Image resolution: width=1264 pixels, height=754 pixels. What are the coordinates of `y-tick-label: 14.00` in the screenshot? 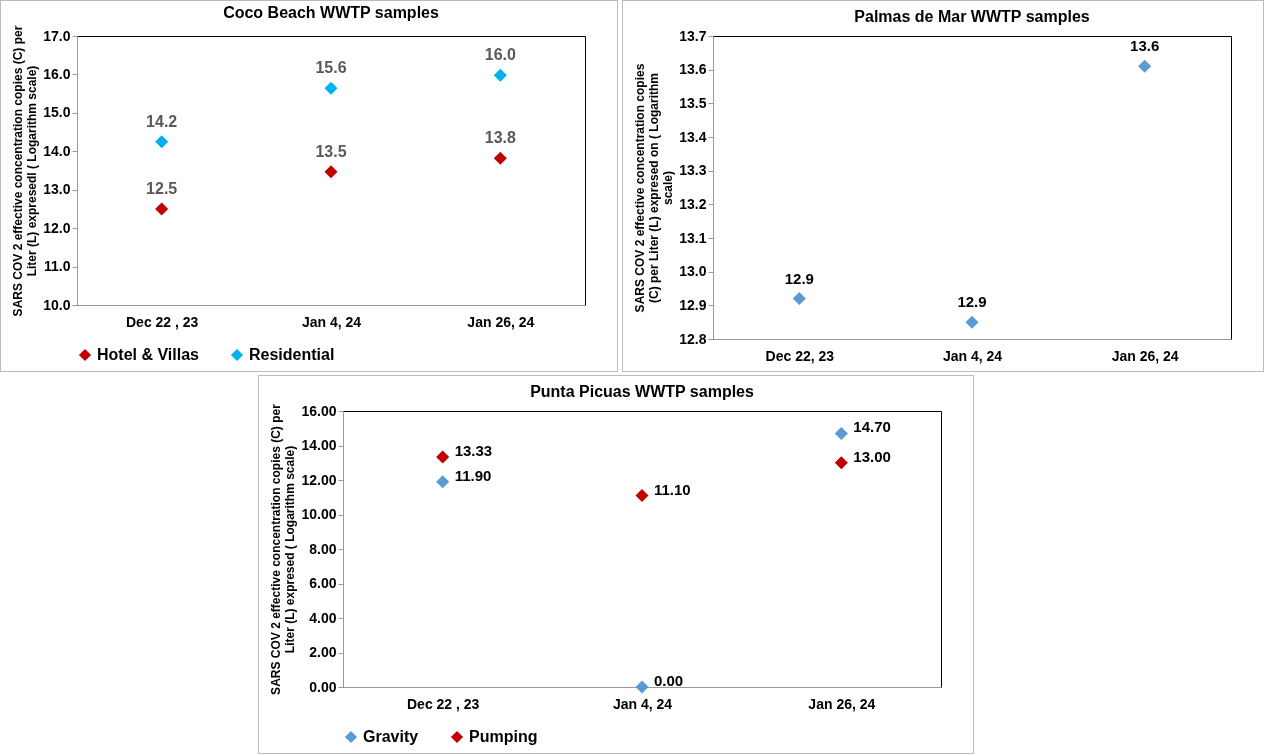 It's located at (319, 445).